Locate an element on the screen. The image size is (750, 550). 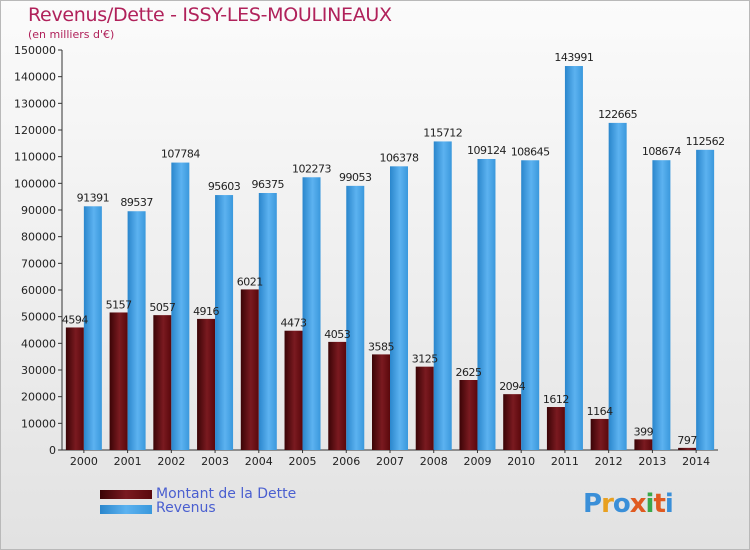
revenue-value-label: 108645 is located at coordinates (530, 151).